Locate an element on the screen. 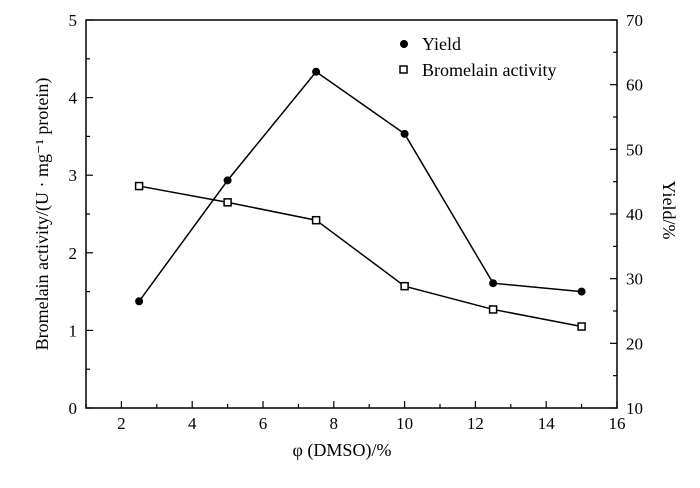  y-left-tick-label: 3 is located at coordinates (73, 175).